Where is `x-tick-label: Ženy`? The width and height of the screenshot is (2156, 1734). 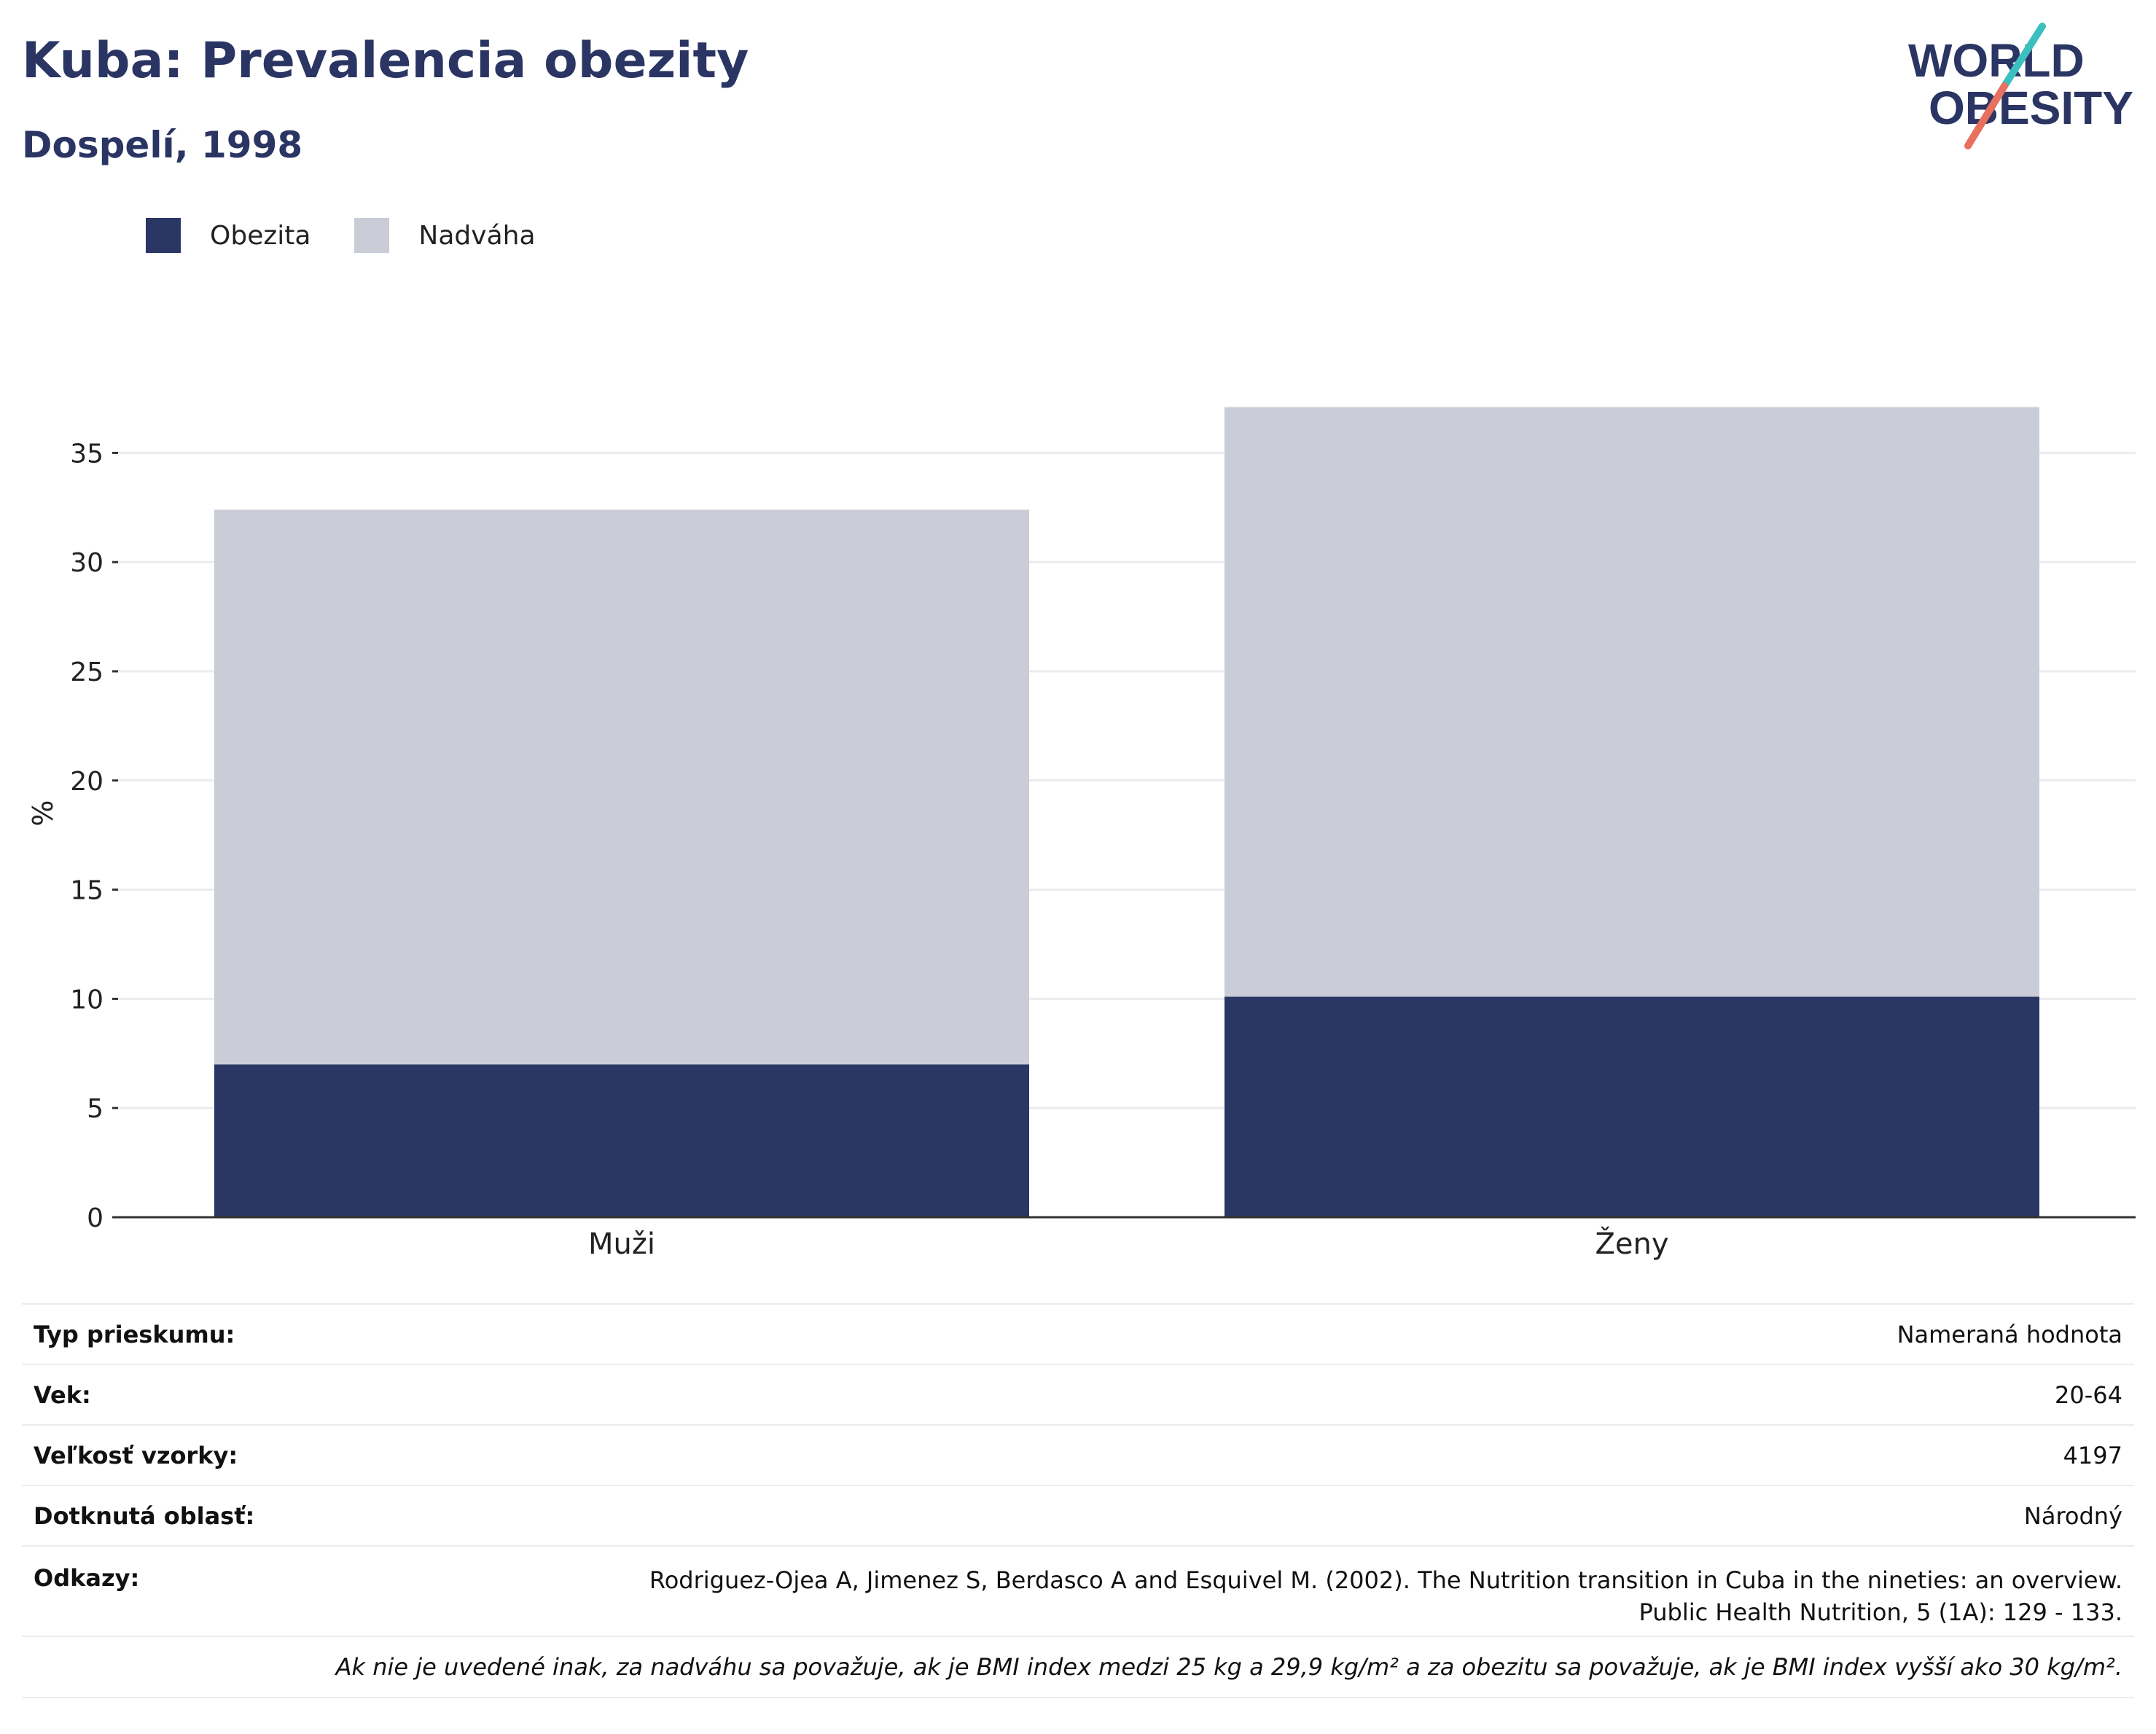 x-tick-label: Ženy is located at coordinates (1632, 1243).